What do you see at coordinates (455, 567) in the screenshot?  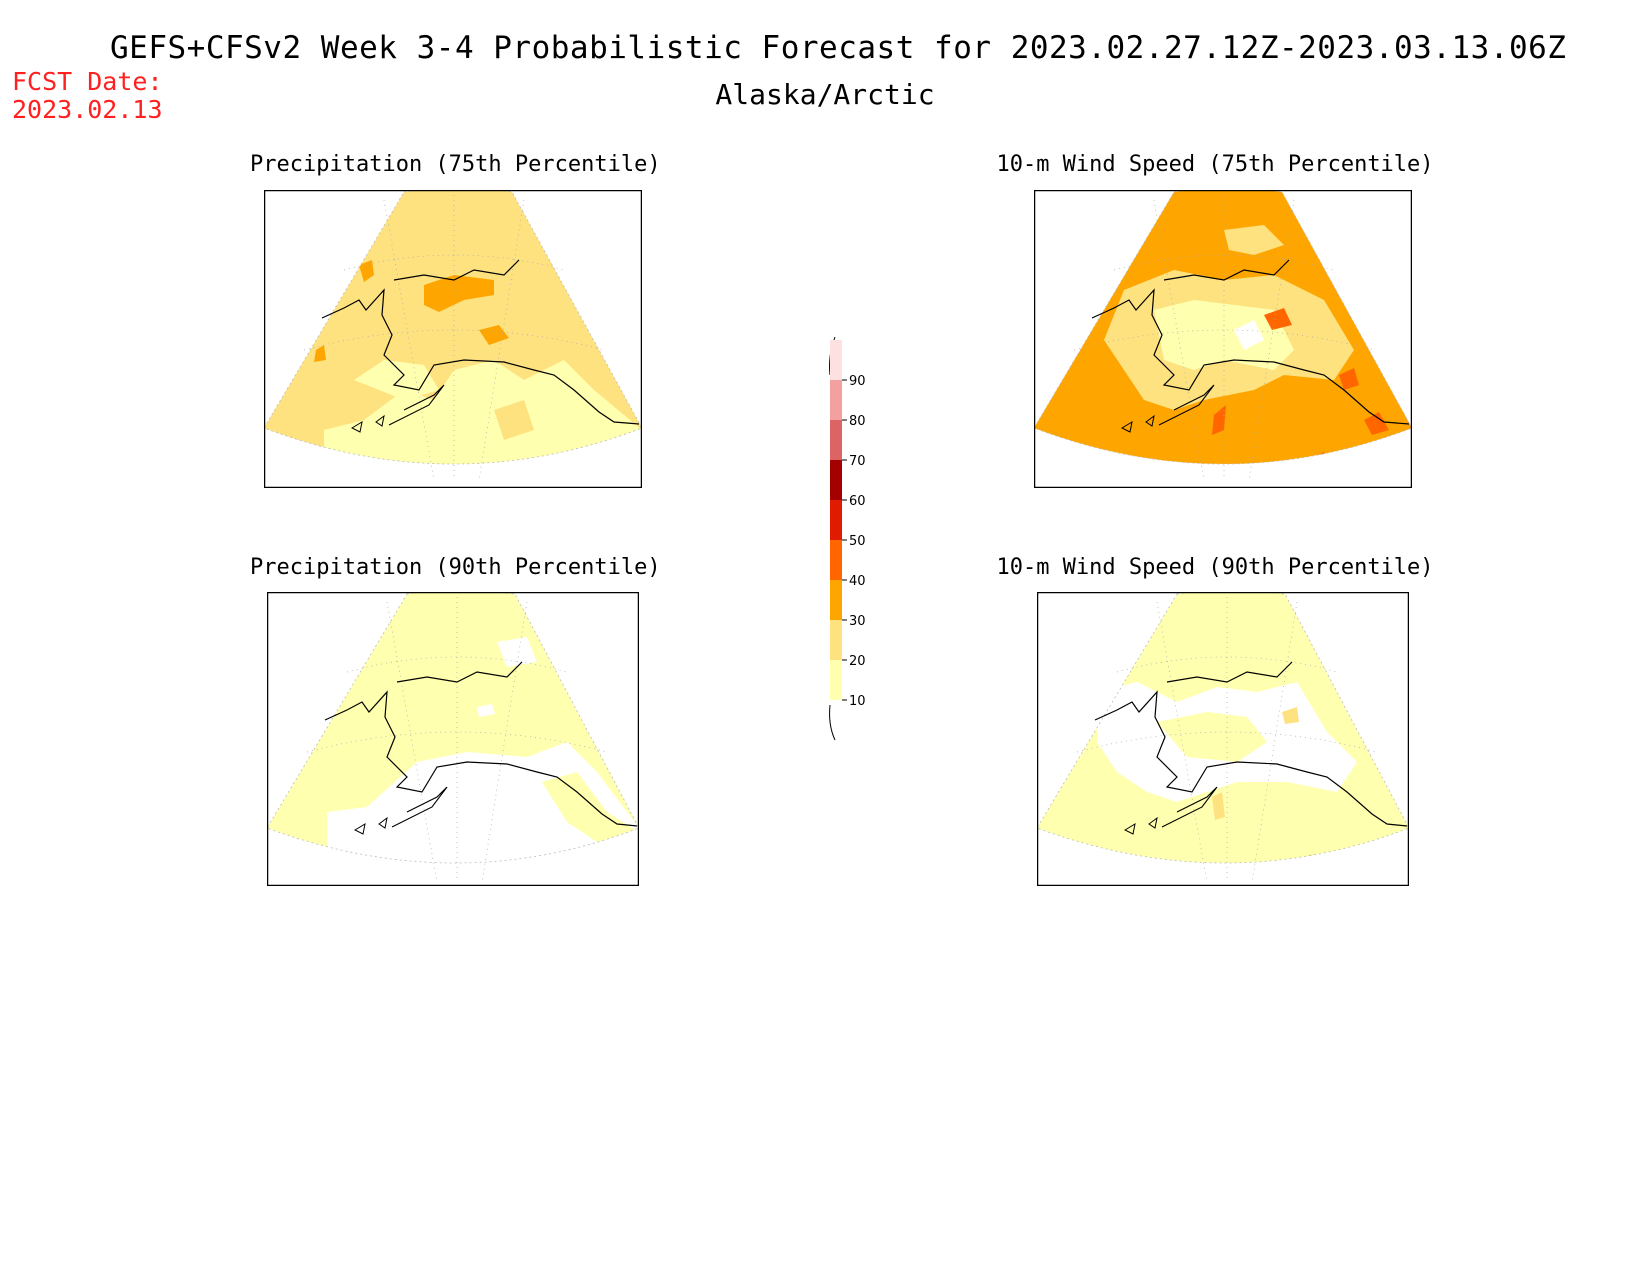 I see `panel-title-precip-90: Precipitation (90th Percentile)` at bounding box center [455, 567].